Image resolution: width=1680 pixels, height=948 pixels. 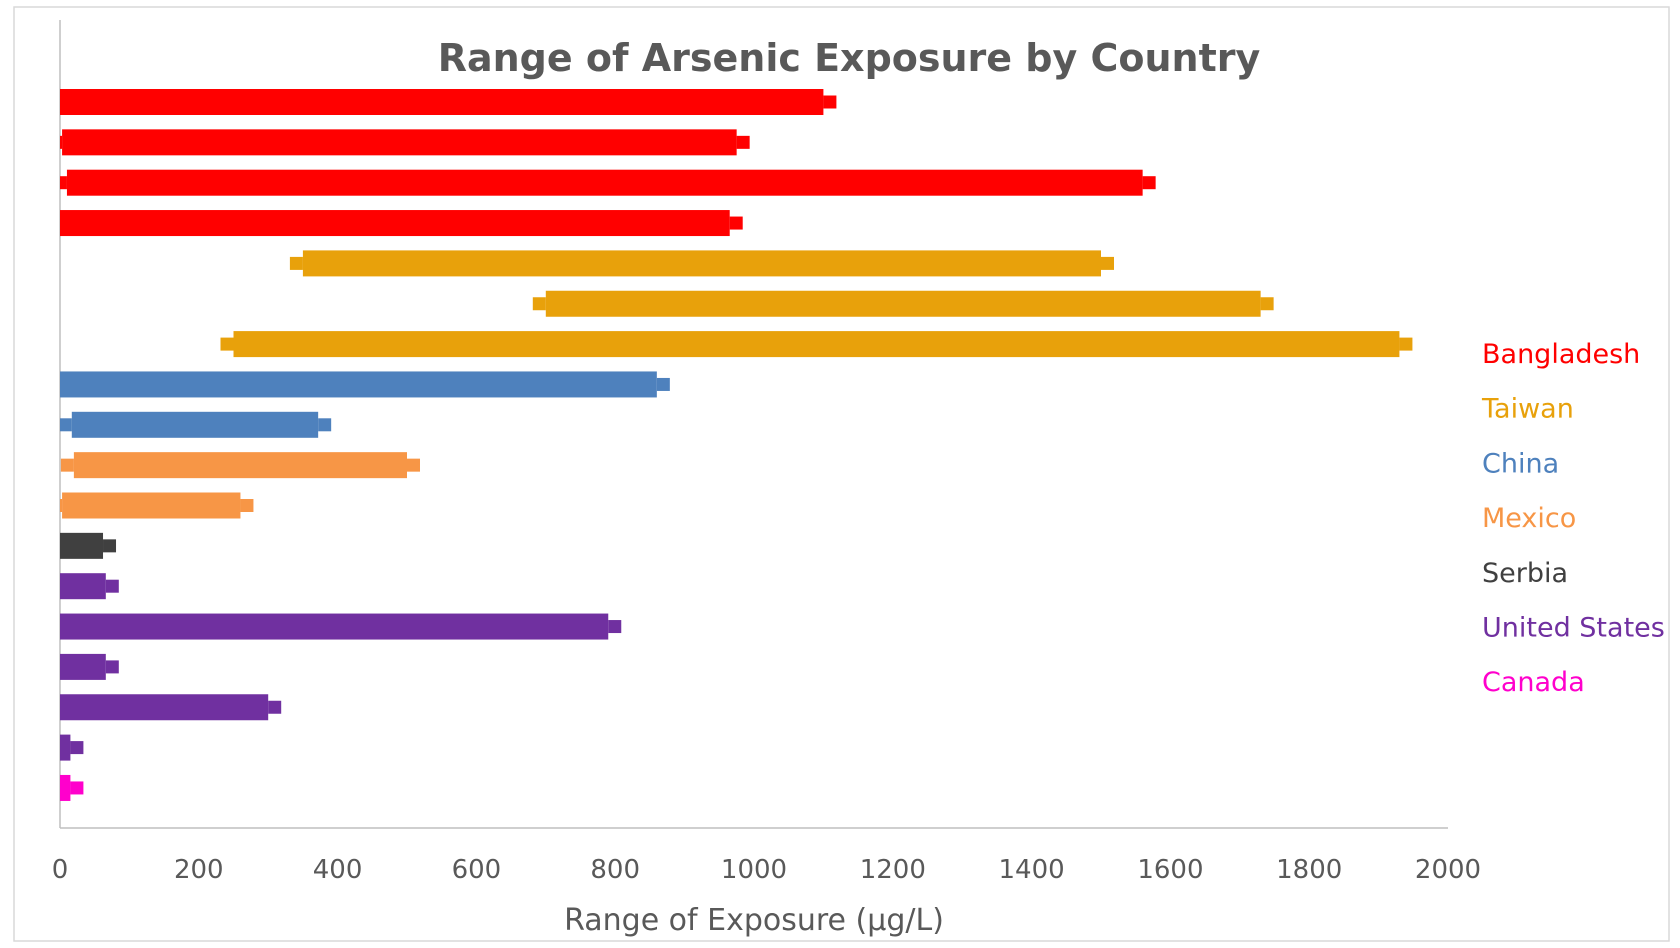 What do you see at coordinates (199, 870) in the screenshot?
I see `x-tick-label: 200` at bounding box center [199, 870].